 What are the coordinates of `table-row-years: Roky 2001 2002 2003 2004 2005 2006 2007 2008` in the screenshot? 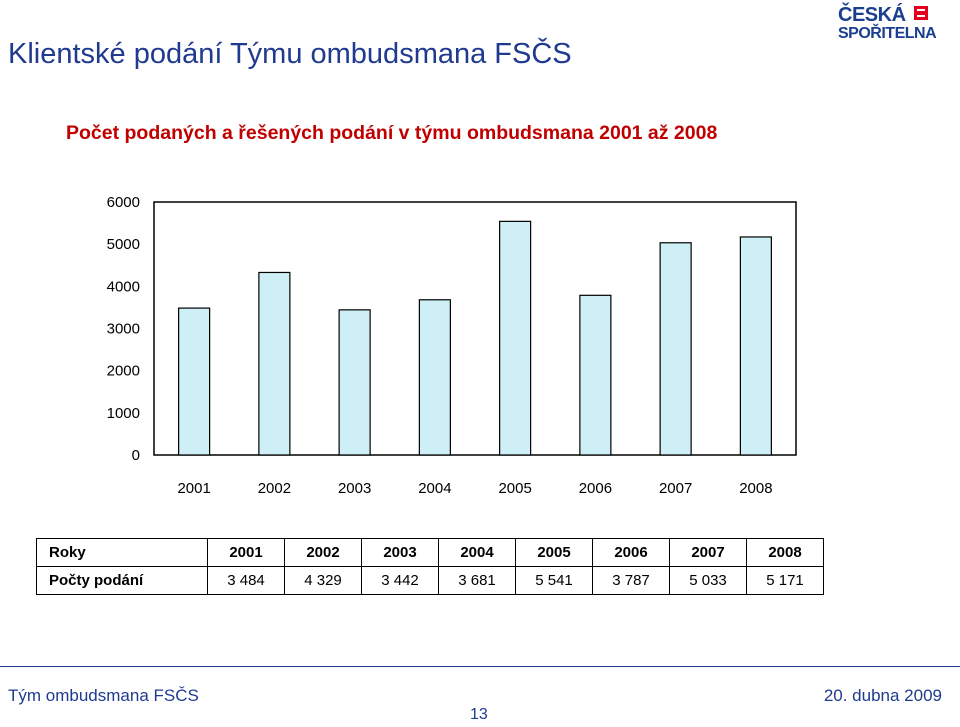 It's located at (430, 552).